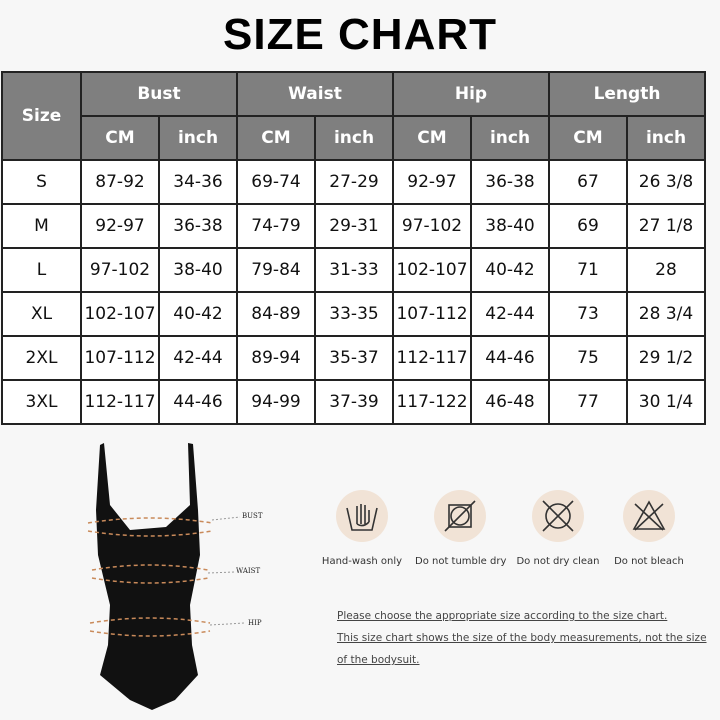 The width and height of the screenshot is (720, 720). What do you see at coordinates (276, 402) in the screenshot?
I see `measurement-cell: 94-99` at bounding box center [276, 402].